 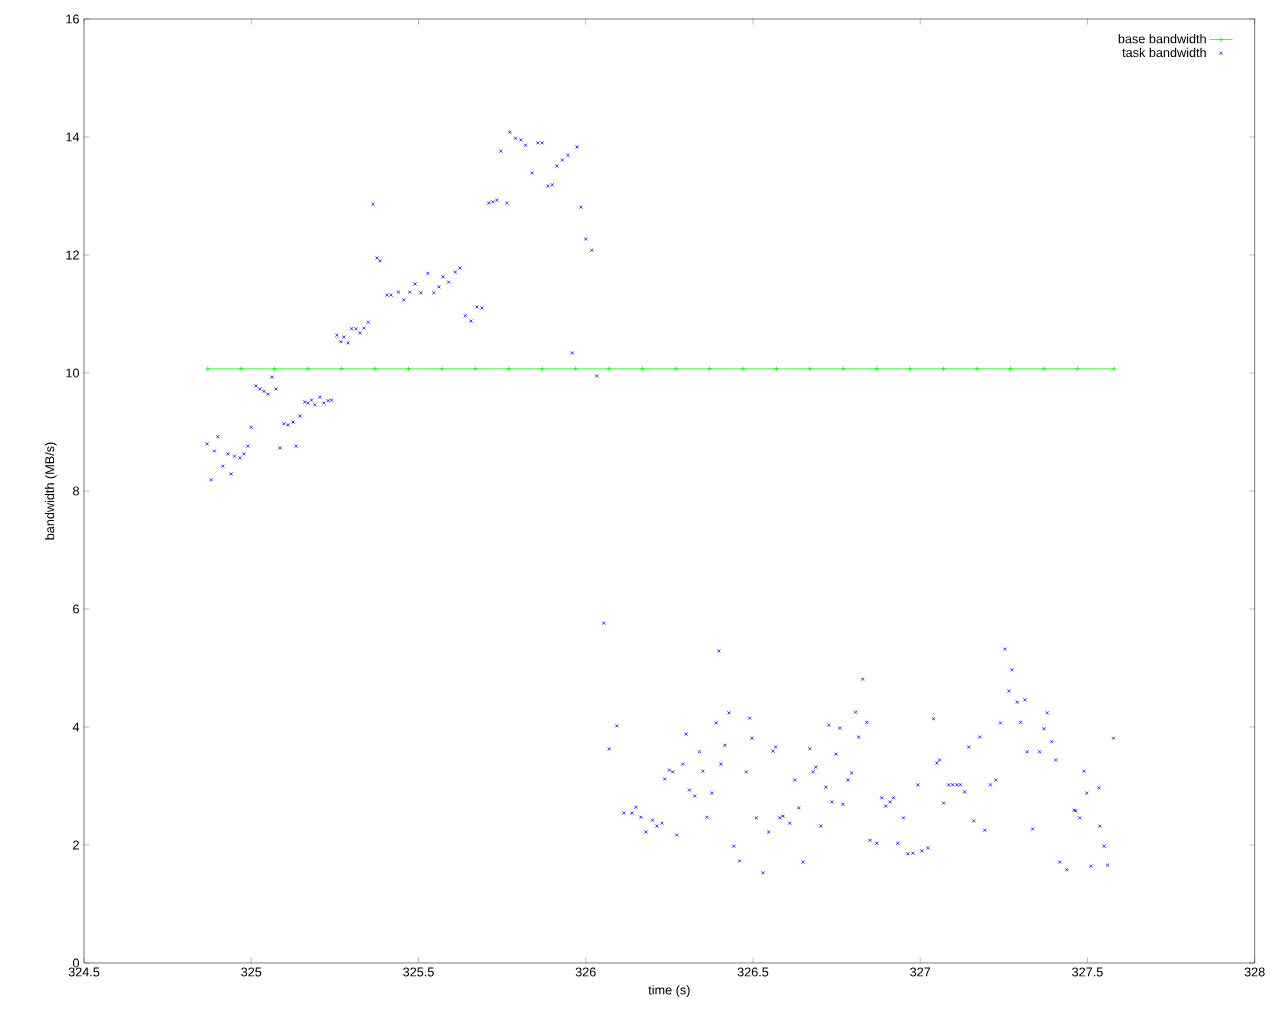 What do you see at coordinates (76, 609) in the screenshot?
I see `y-tick-label: 6` at bounding box center [76, 609].